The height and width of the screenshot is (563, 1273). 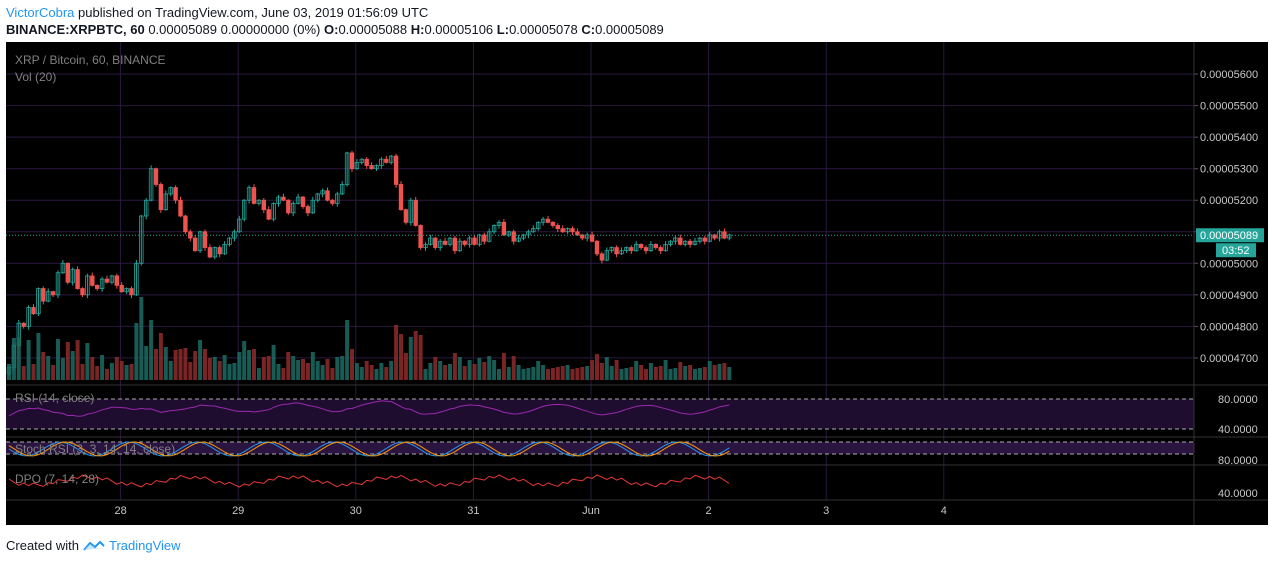 I want to click on open-label: O:, so click(x=331, y=29).